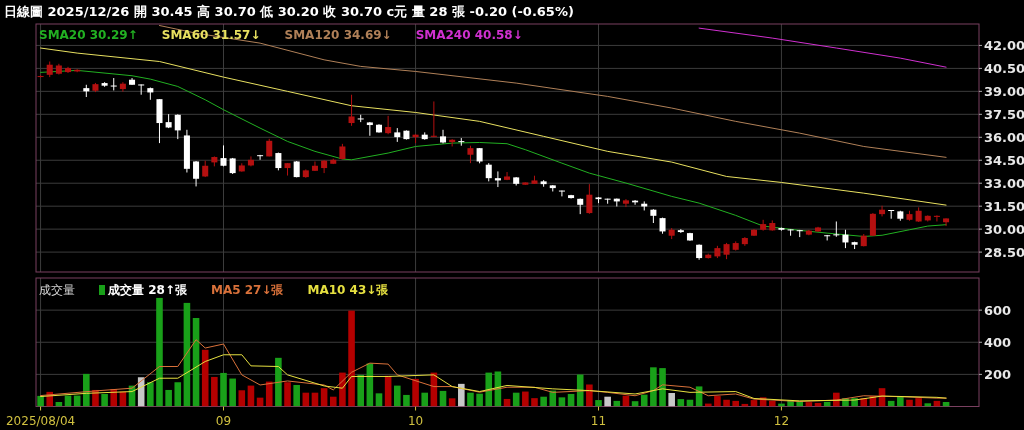 The image size is (1024, 430). What do you see at coordinates (1004, 161) in the screenshot?
I see `y-tick-label: 34.50` at bounding box center [1004, 161].